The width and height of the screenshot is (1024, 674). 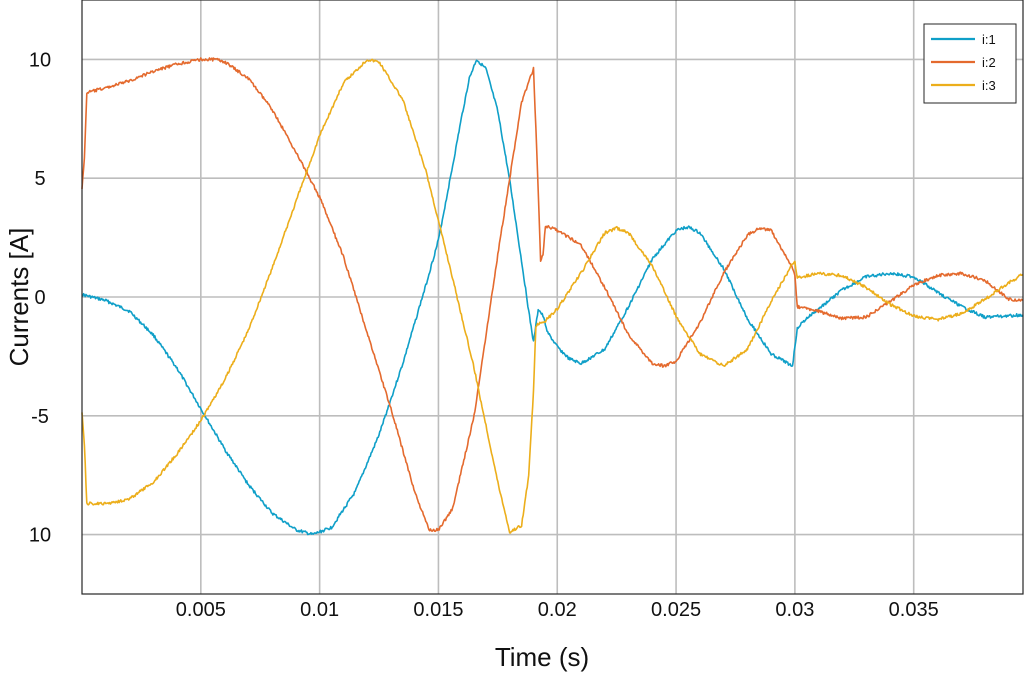 I want to click on legend-box, so click(x=970, y=63).